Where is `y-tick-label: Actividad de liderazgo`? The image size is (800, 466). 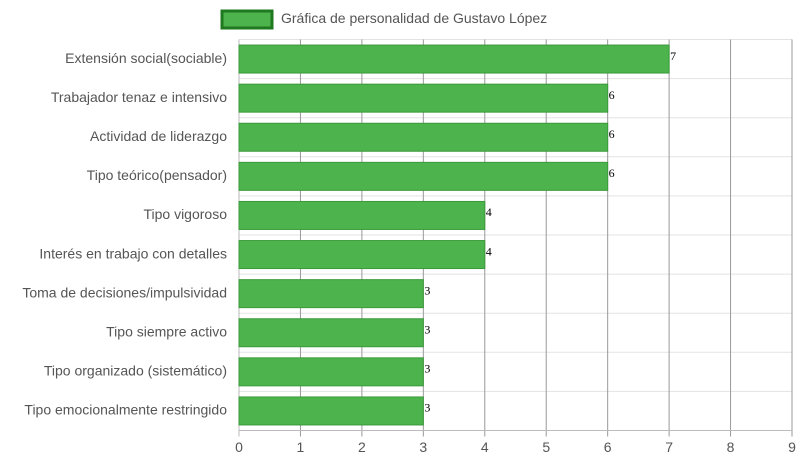
y-tick-label: Actividad de liderazgo is located at coordinates (158, 136).